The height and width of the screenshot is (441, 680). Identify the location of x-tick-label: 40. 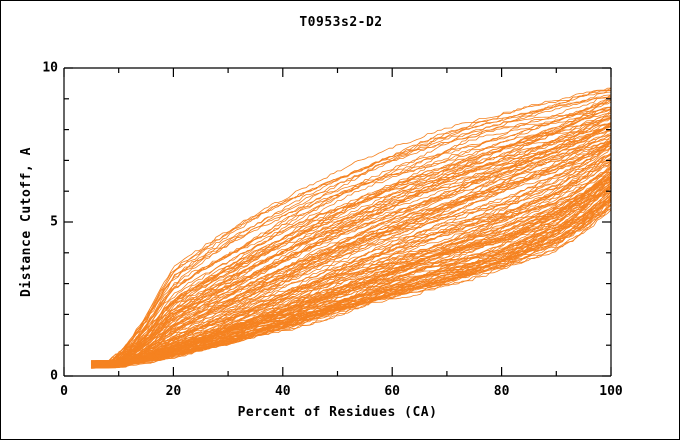
(282, 391).